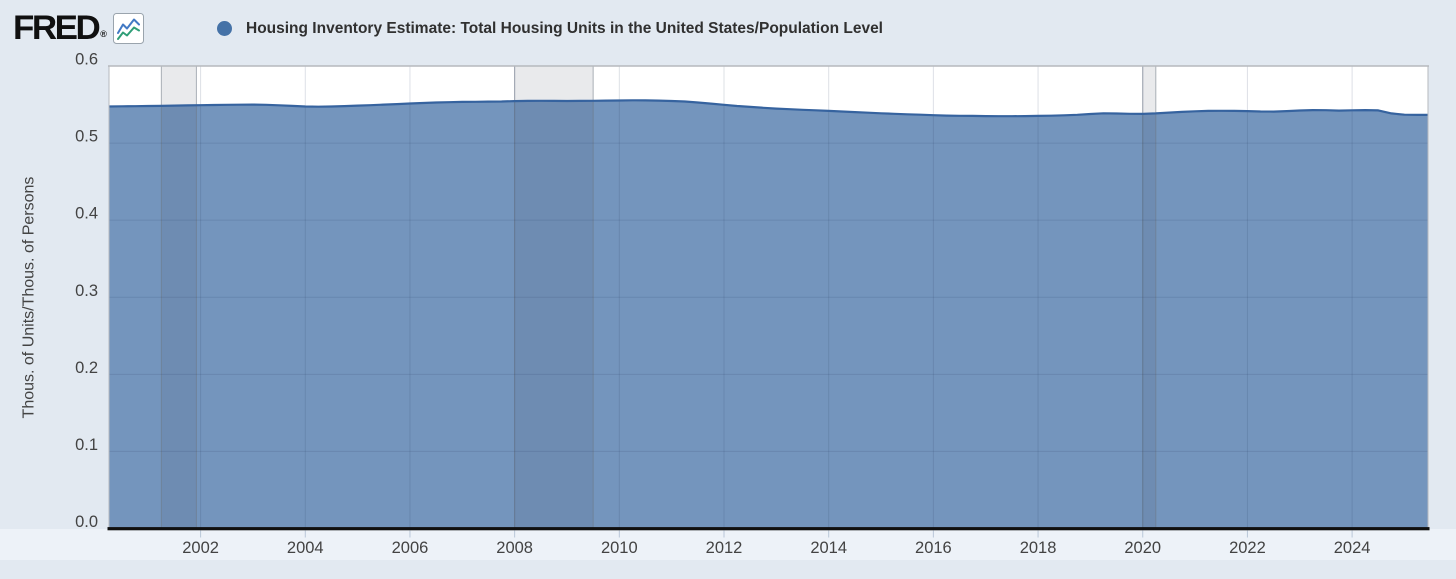  I want to click on y-tick-label: 0.0, so click(86, 522).